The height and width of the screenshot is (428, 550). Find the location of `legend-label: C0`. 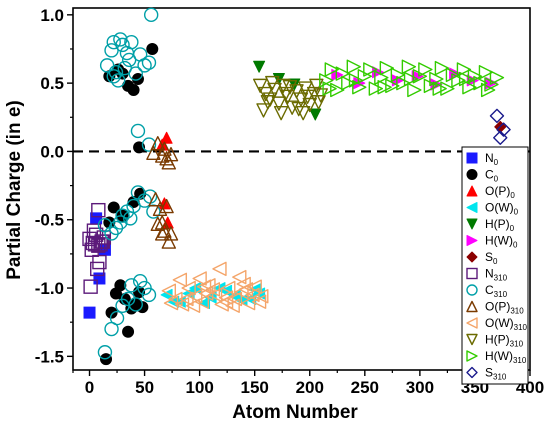

legend-label: C0 is located at coordinates (492, 176).